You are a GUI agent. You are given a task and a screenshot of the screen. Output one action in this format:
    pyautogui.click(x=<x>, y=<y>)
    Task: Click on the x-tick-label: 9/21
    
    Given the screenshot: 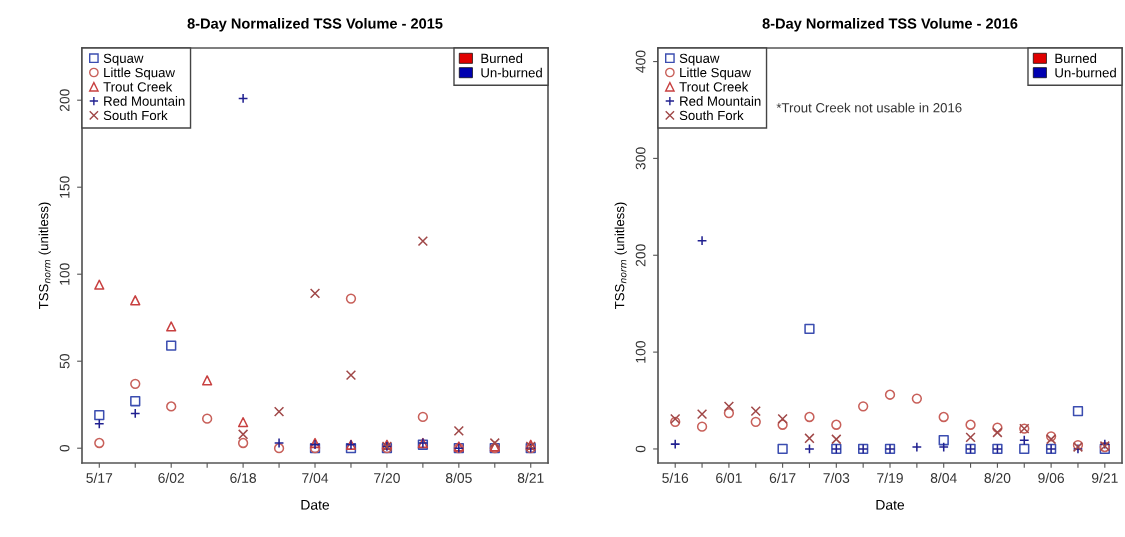 What is the action you would take?
    pyautogui.click(x=1104, y=477)
    